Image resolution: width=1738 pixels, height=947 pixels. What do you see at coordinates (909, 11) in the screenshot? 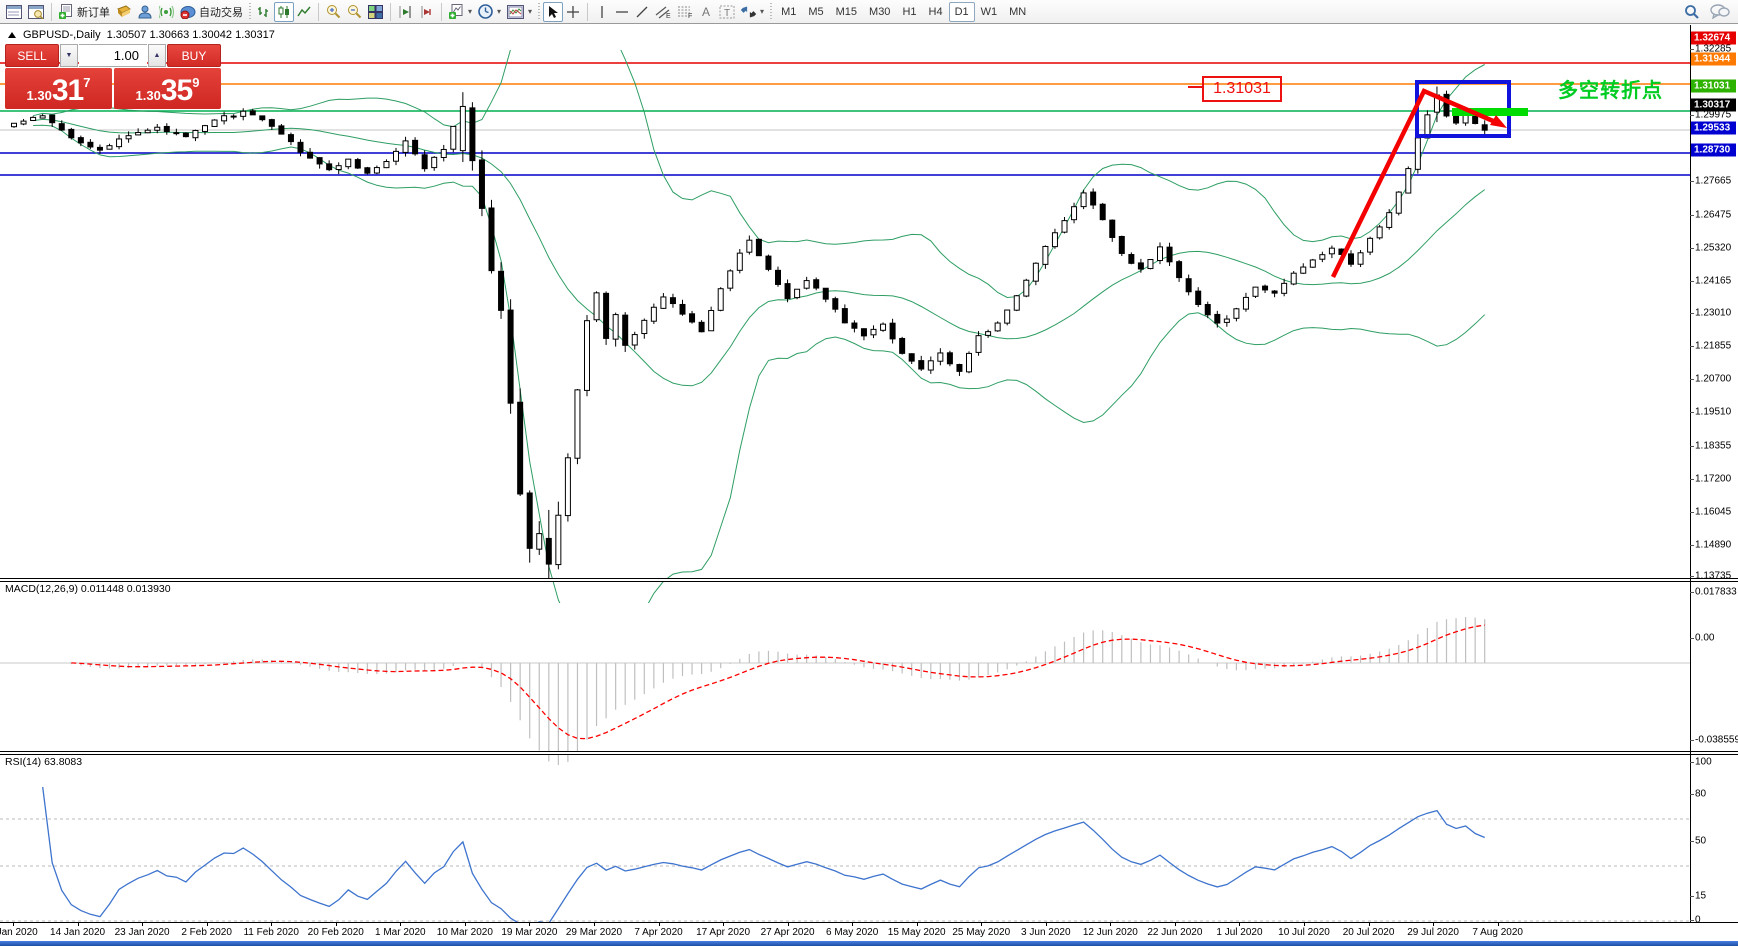
I see `timeframe-H1: H1` at bounding box center [909, 11].